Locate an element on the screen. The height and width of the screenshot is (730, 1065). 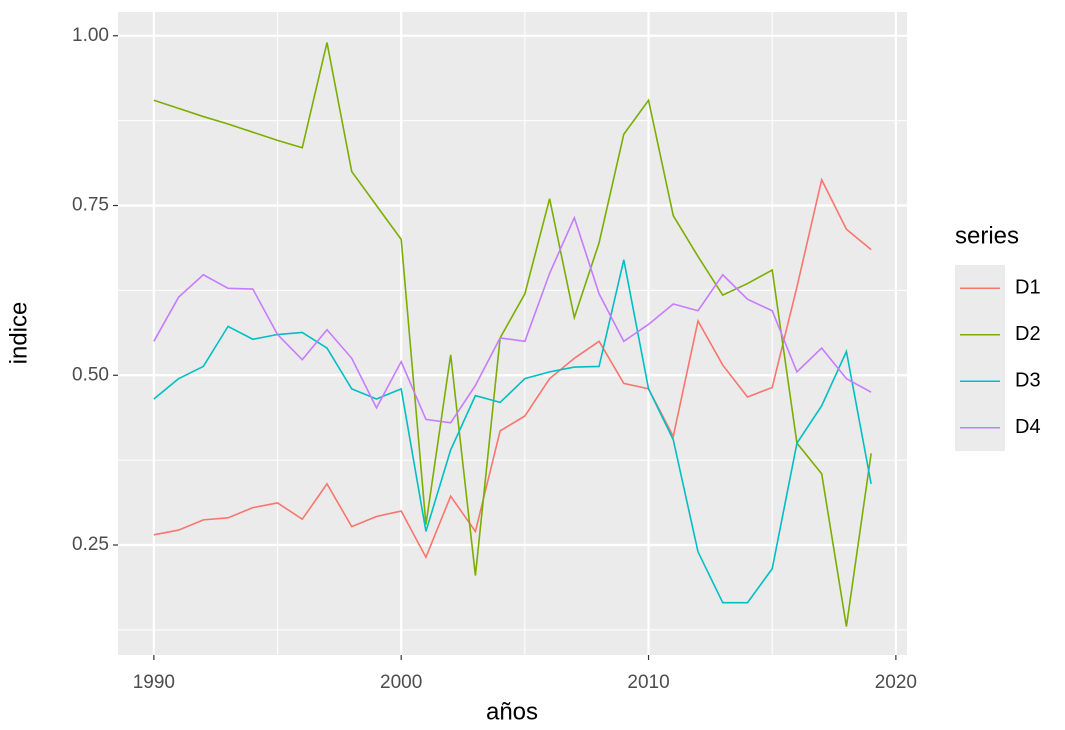
x-tick-label: 2000 is located at coordinates (401, 682).